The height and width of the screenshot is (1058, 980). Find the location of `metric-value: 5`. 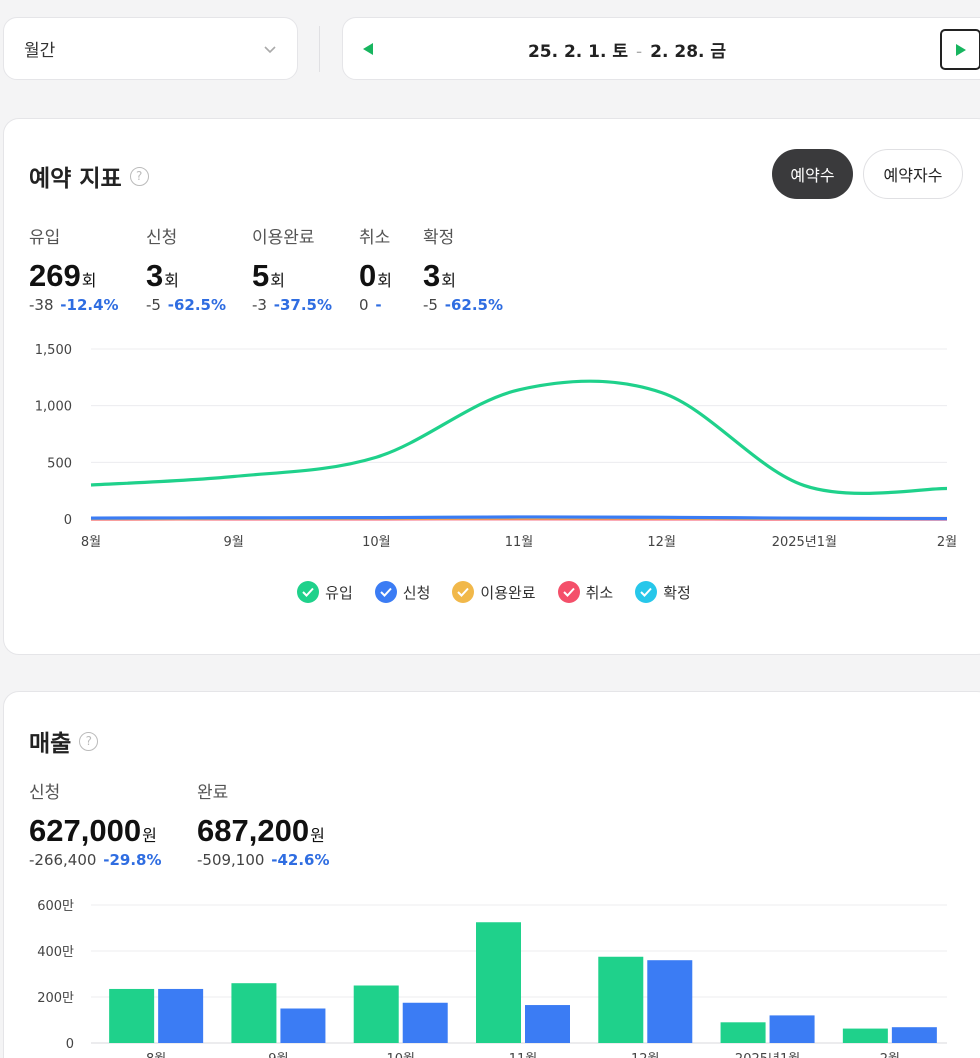

metric-value: 5 is located at coordinates (261, 275).